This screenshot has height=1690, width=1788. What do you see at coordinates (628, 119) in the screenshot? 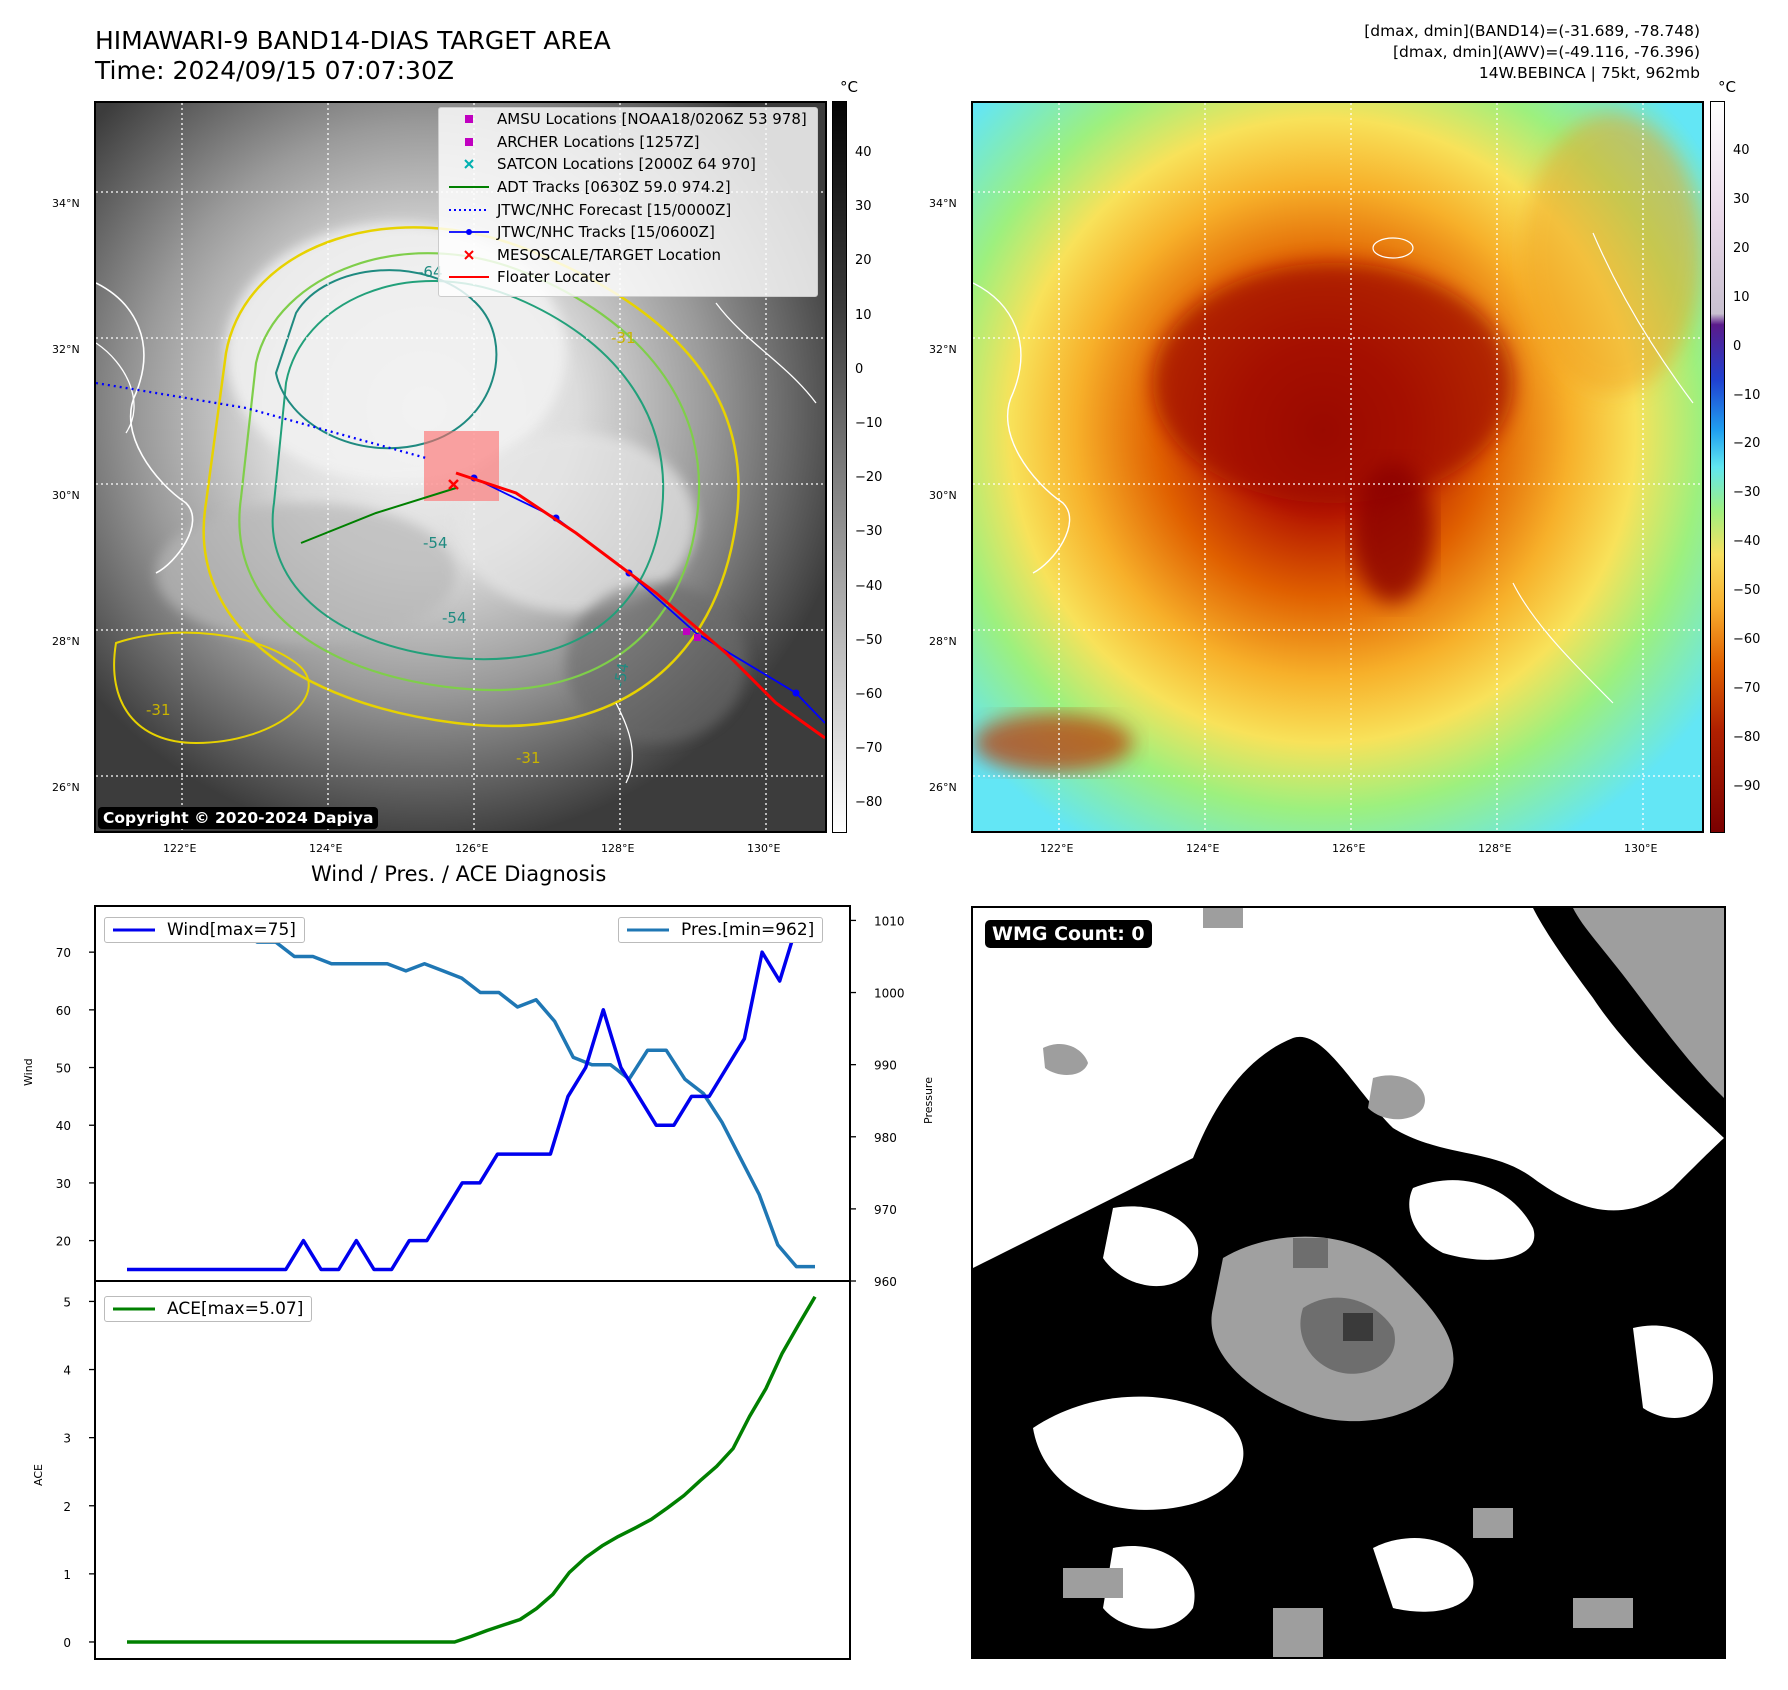
I see `legend-item: AMSU Locations [NOAA18/0206Z 53 978]` at bounding box center [628, 119].